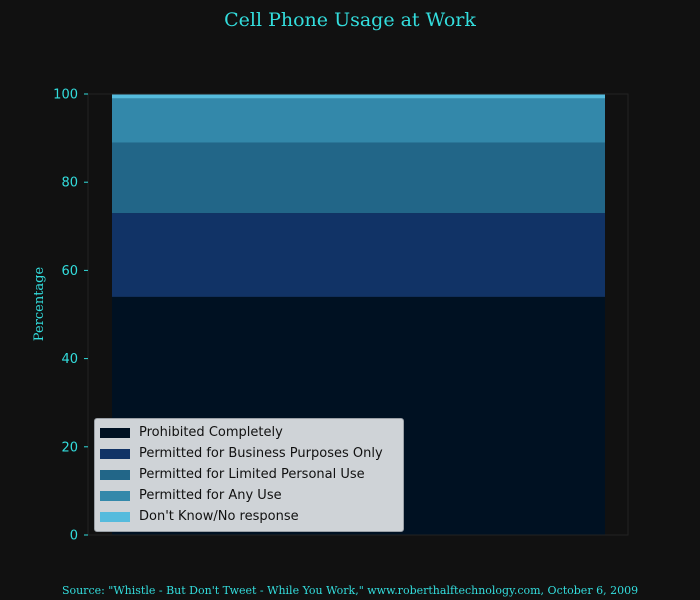 The image size is (700, 600). I want to click on legend-item: Permitted for Any Use, so click(249, 495).